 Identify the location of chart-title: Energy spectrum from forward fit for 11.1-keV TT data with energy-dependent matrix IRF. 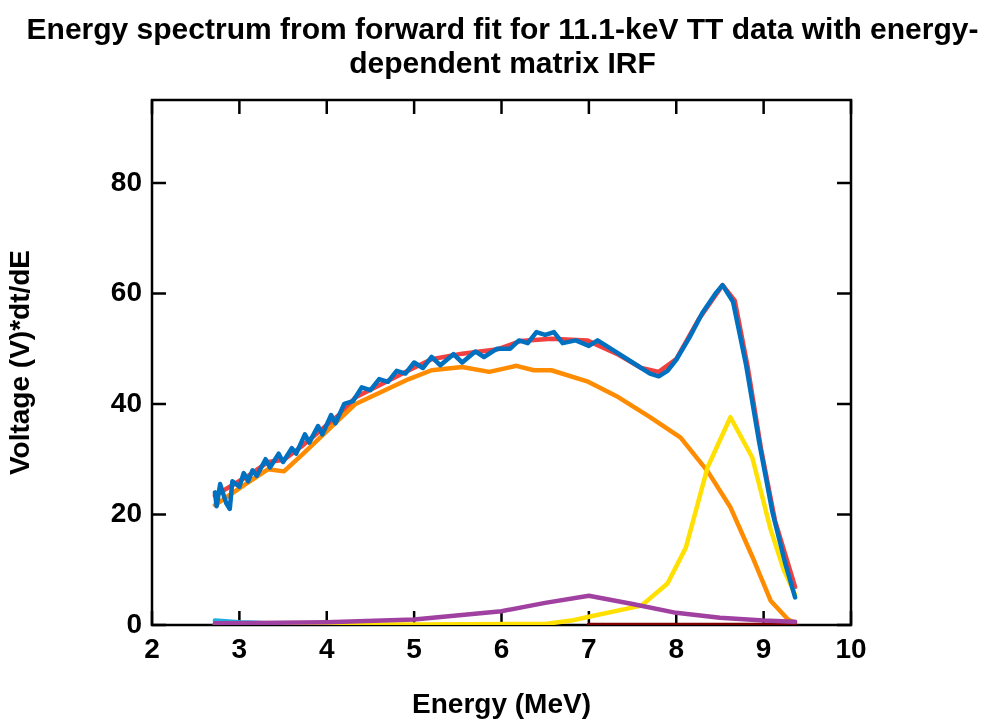
(502, 46).